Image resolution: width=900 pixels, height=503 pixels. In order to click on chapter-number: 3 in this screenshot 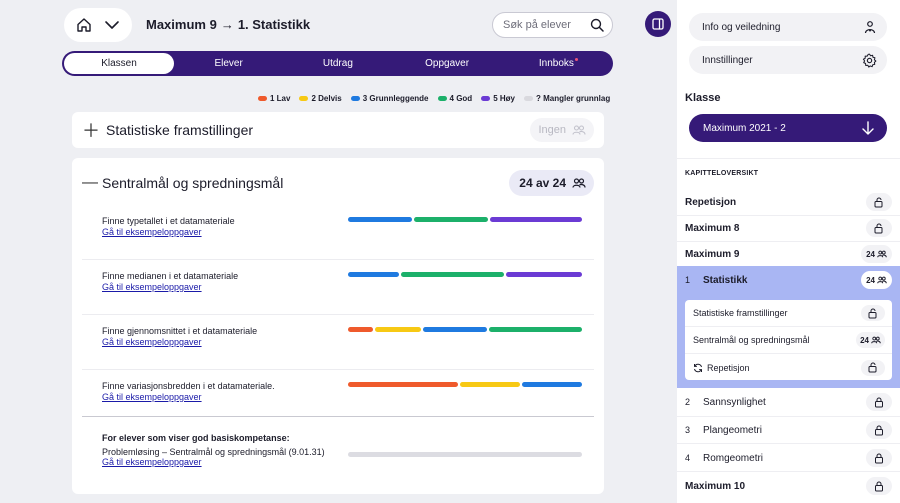, I will do `click(688, 430)`.